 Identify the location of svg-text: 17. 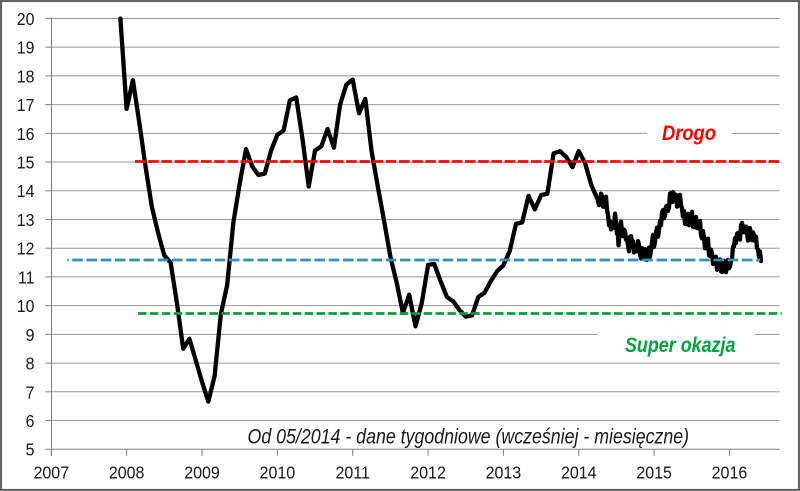
(26, 105).